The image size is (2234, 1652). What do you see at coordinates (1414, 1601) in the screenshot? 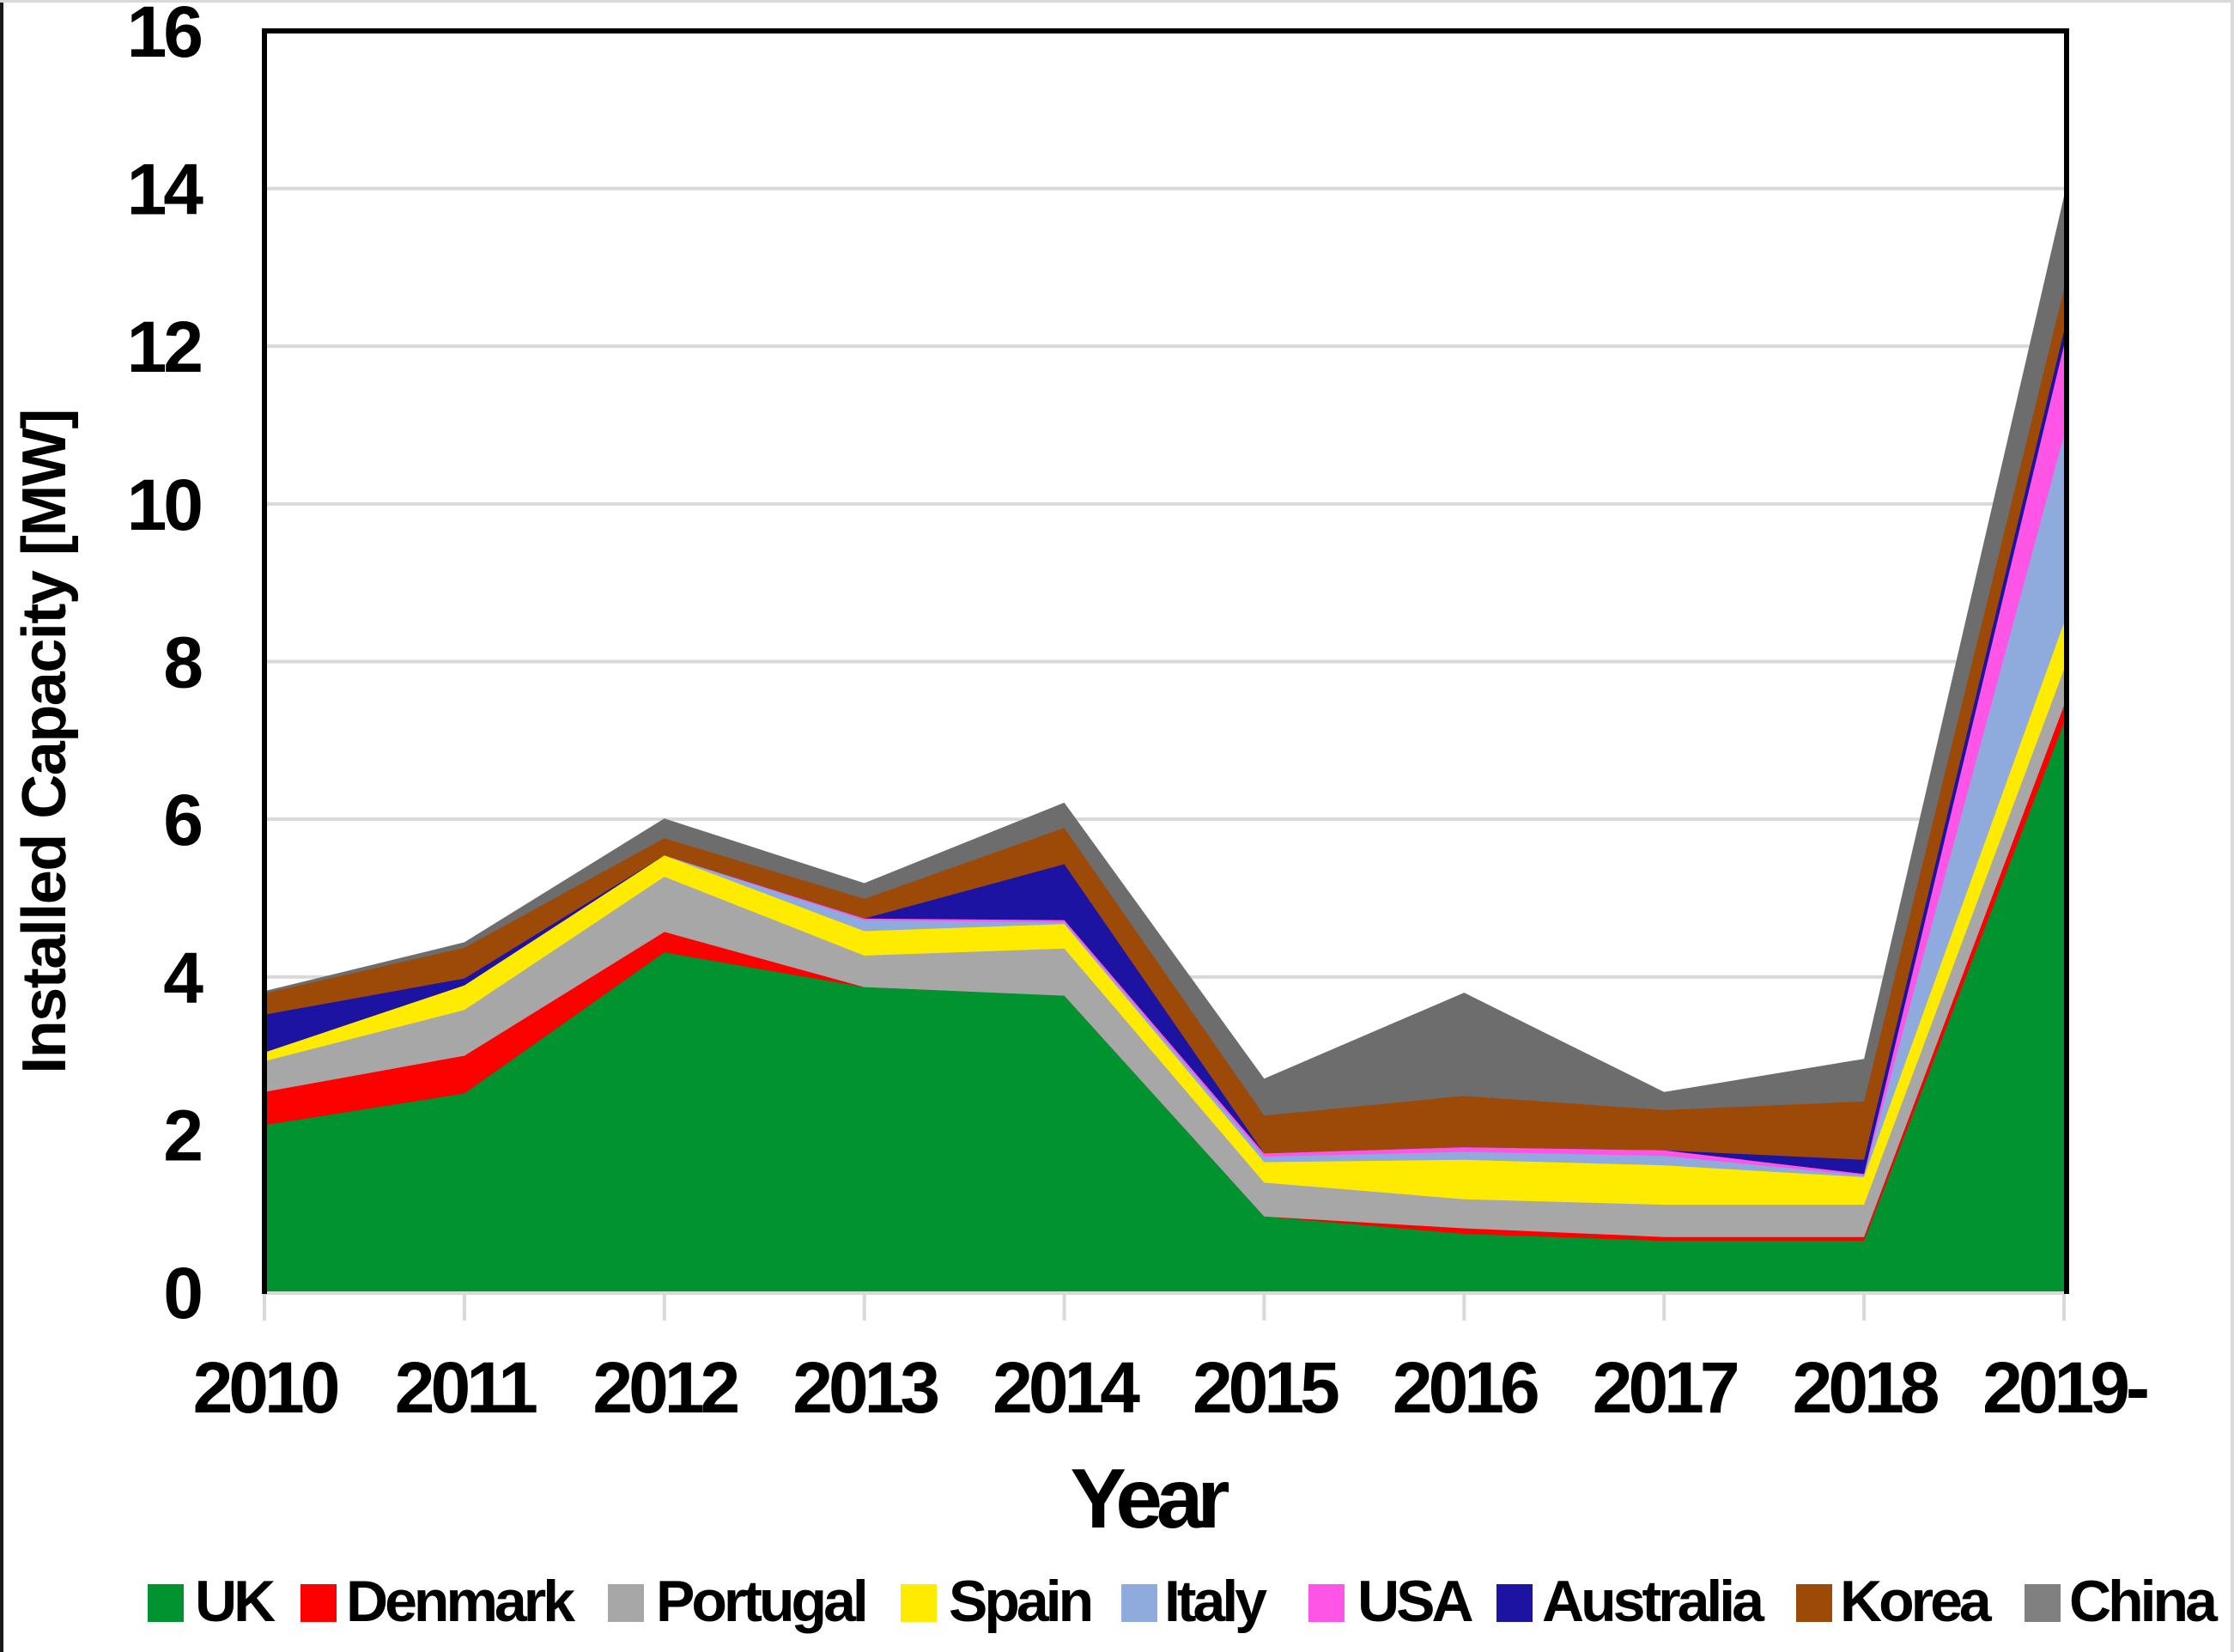
I see `svg-text: USA` at bounding box center [1414, 1601].